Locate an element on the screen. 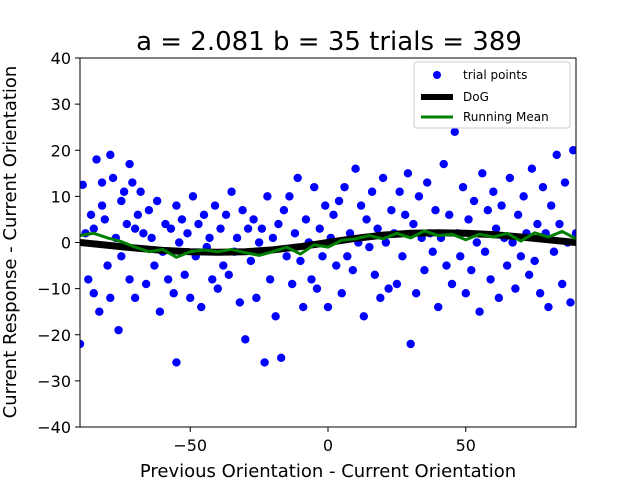 Image resolution: width=640 pixels, height=480 pixels. y-tick-label: −30 is located at coordinates (54, 381).